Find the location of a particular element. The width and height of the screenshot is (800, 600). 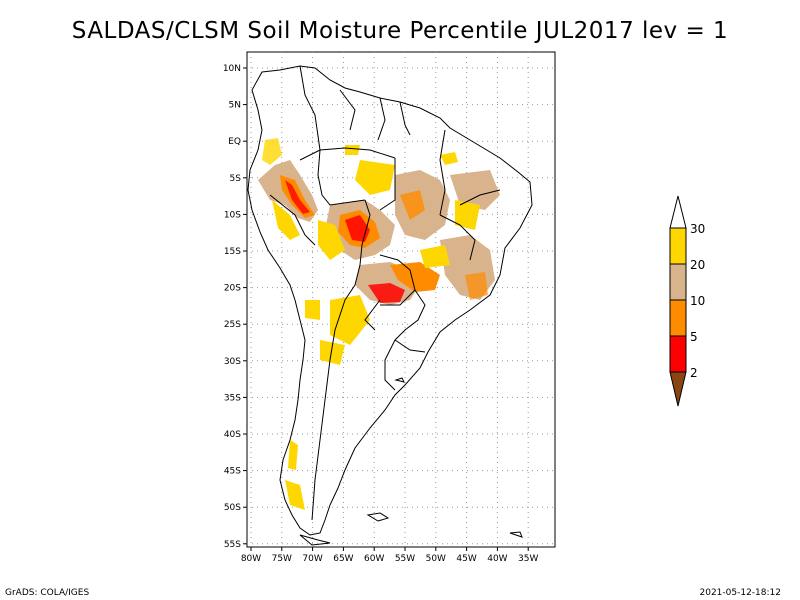

footer-timestamp: 2021-05-12-18:12 is located at coordinates (740, 593).